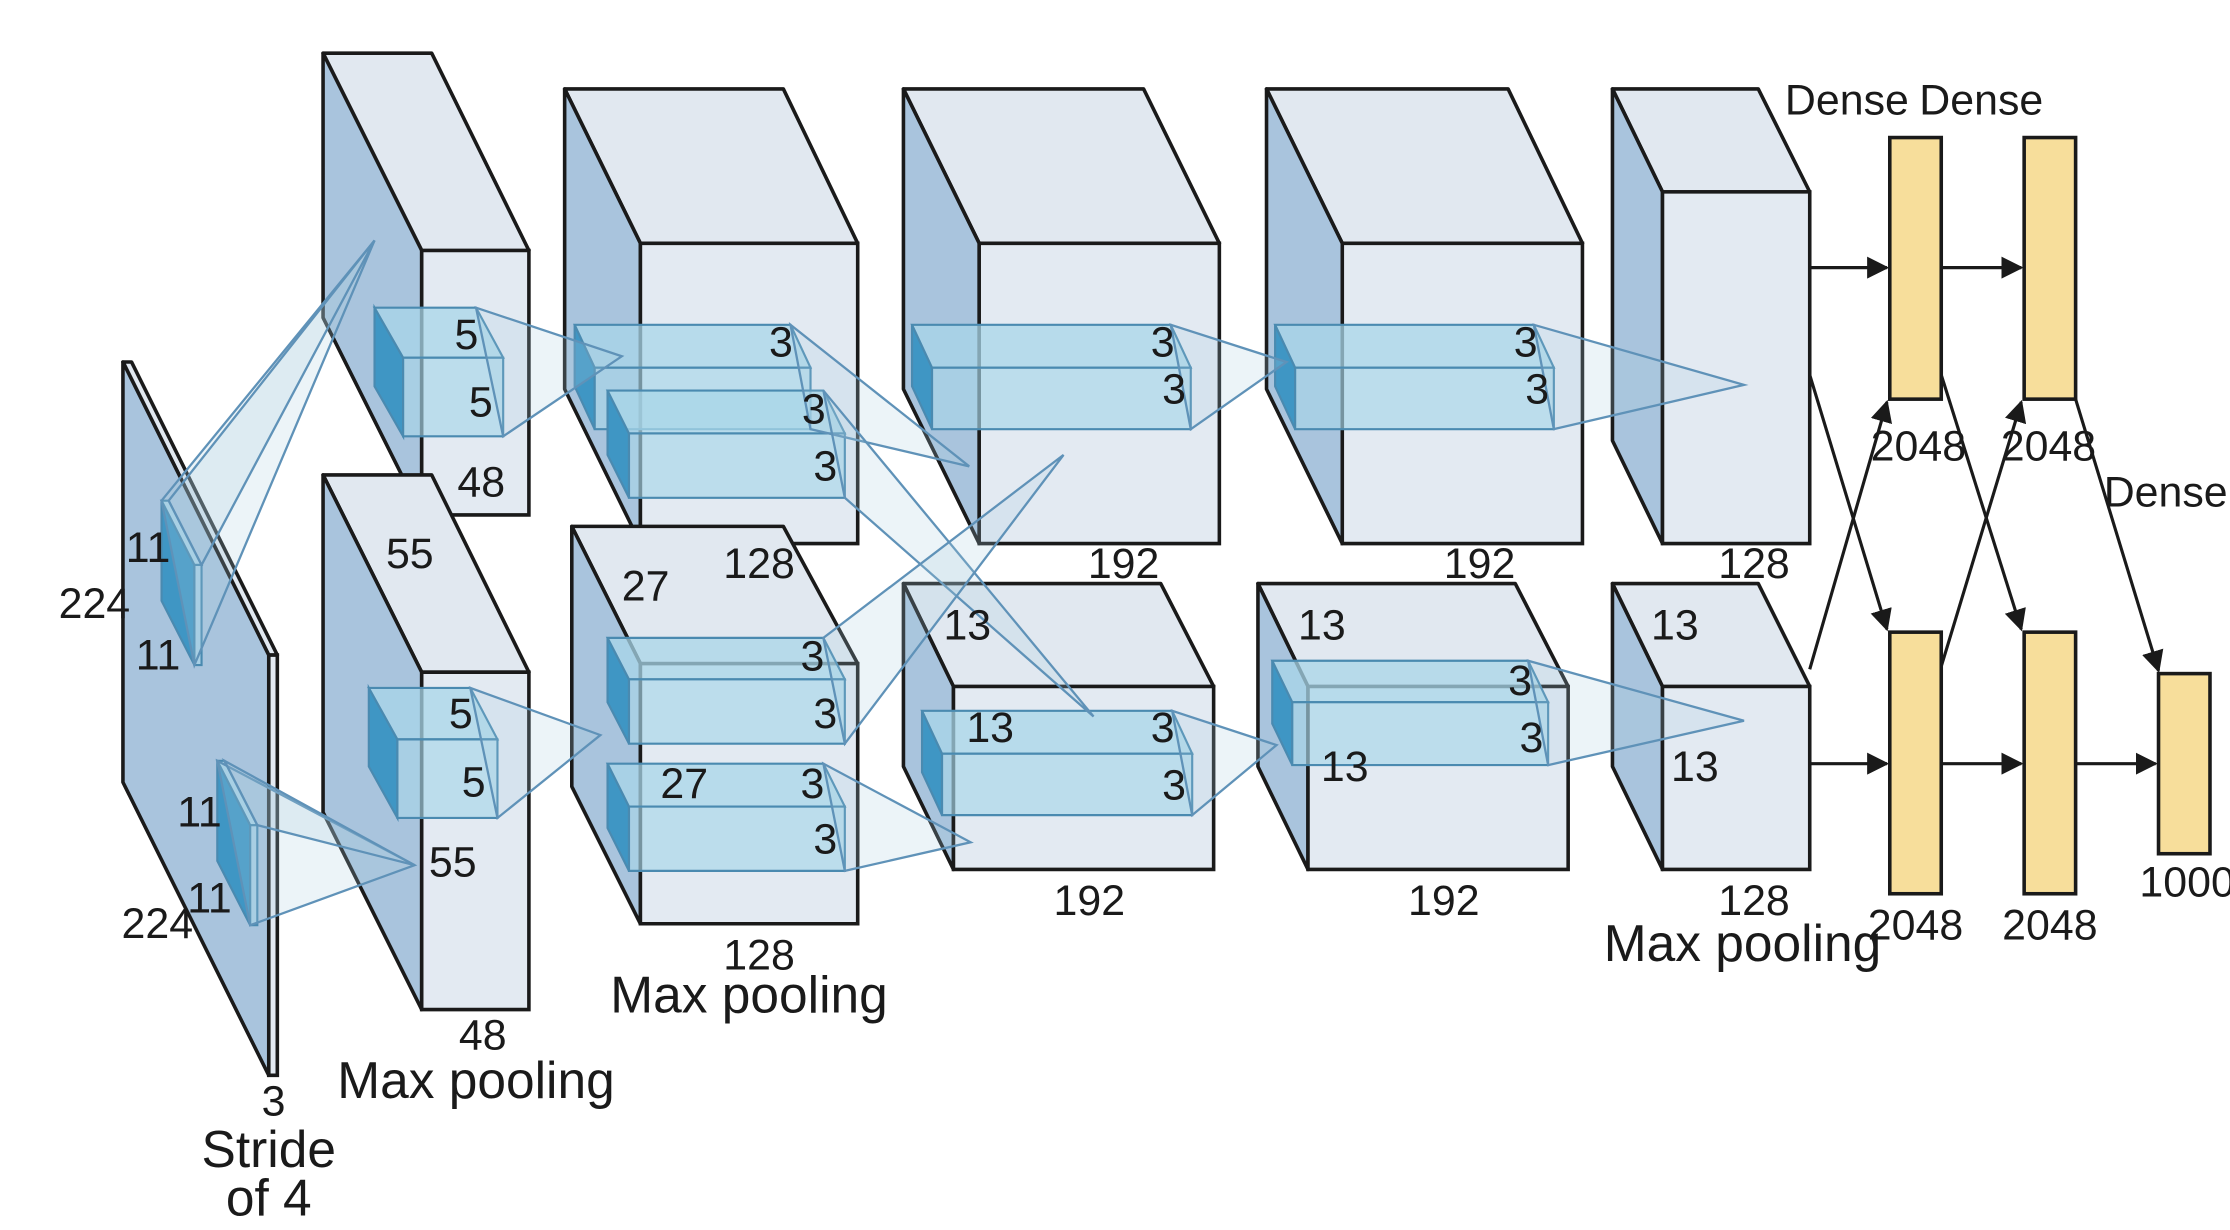  Describe the element at coordinates (1061, 316) in the screenshot. I see `conv3-top-block` at that location.